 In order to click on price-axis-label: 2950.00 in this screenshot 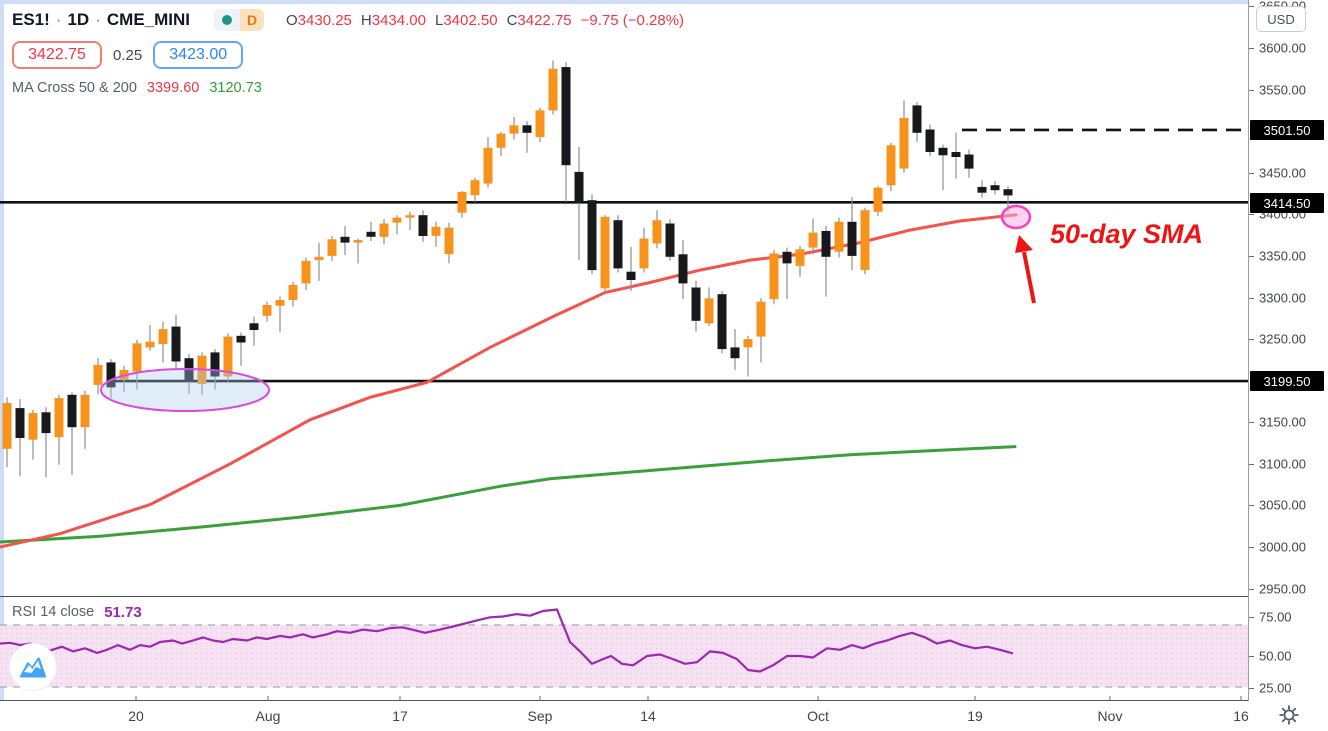, I will do `click(1282, 589)`.